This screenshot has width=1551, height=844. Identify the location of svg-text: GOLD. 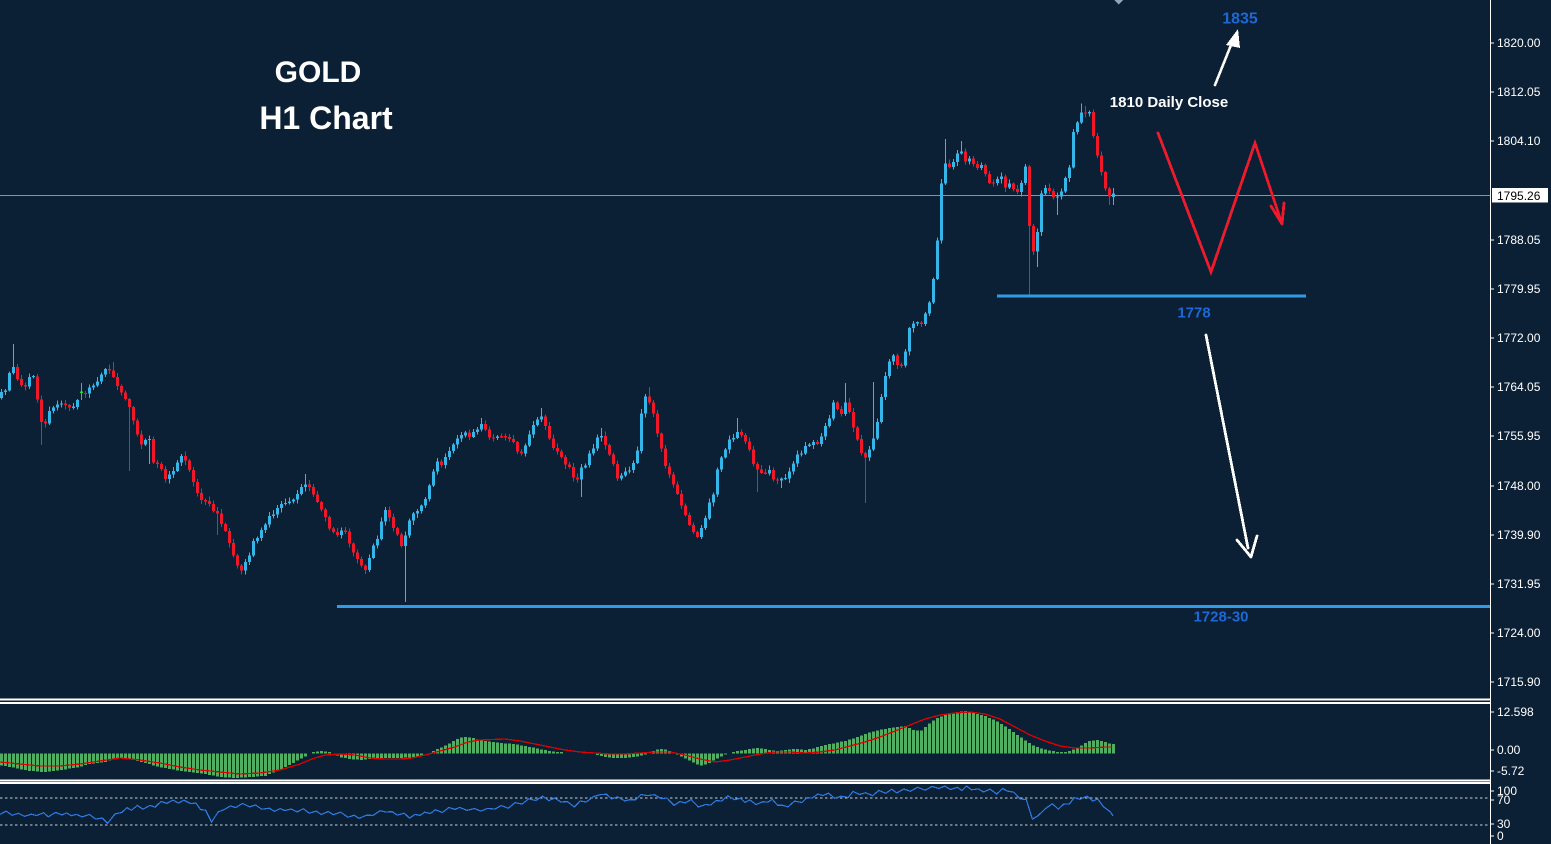
(318, 72).